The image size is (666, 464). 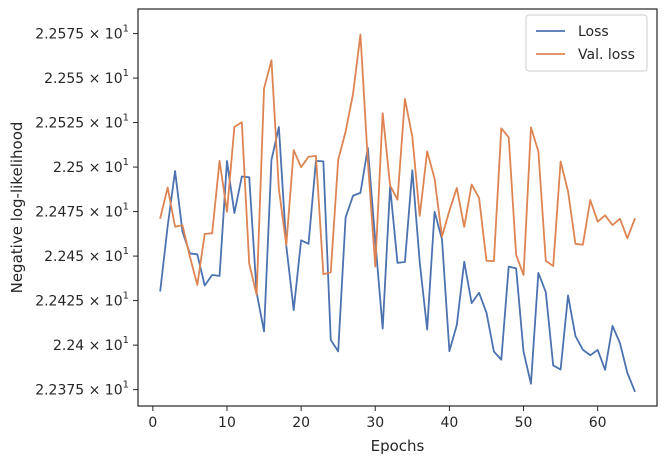 What do you see at coordinates (593, 32) in the screenshot?
I see `legend-label-loss: Loss` at bounding box center [593, 32].